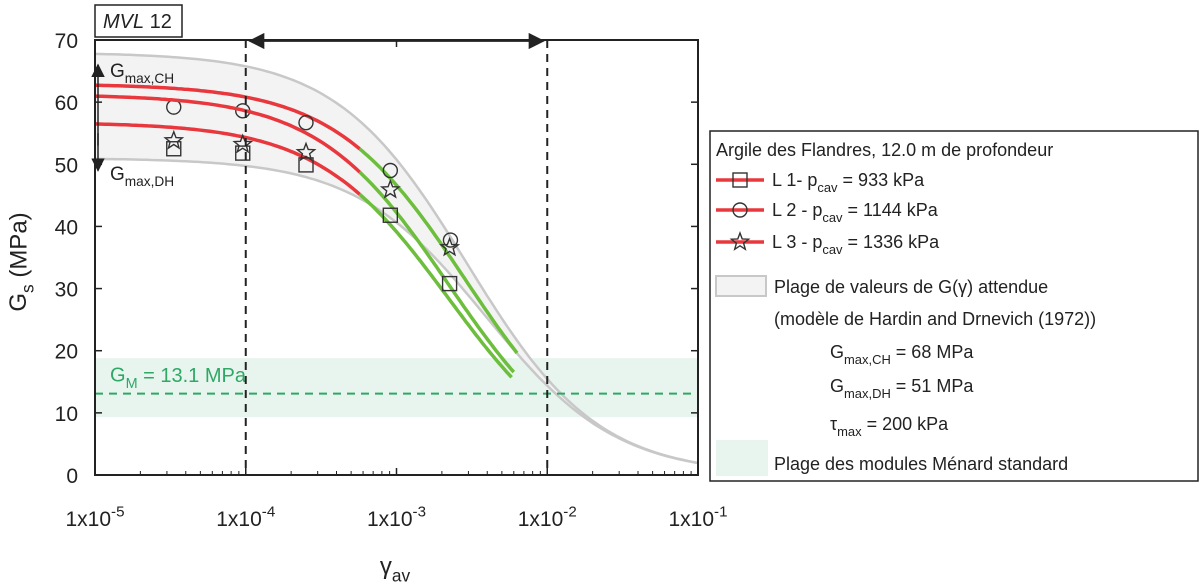 This screenshot has width=1200, height=583. I want to click on y-tick-label: 70, so click(66, 41).